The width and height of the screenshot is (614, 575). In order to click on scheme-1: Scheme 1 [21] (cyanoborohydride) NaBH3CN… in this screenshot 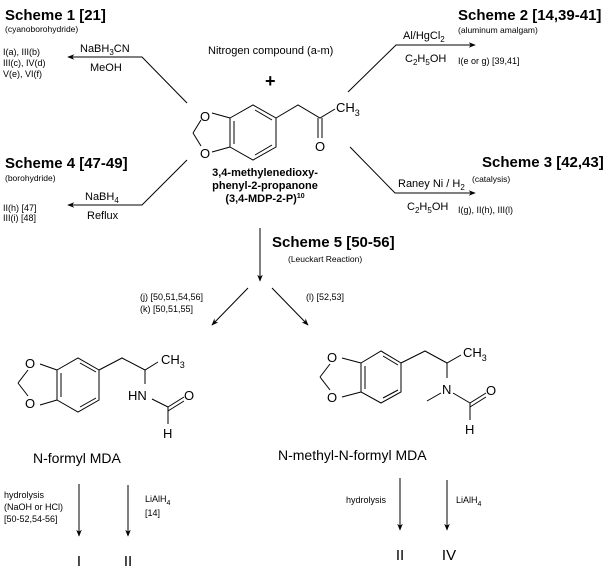, I will do `click(95, 55)`.